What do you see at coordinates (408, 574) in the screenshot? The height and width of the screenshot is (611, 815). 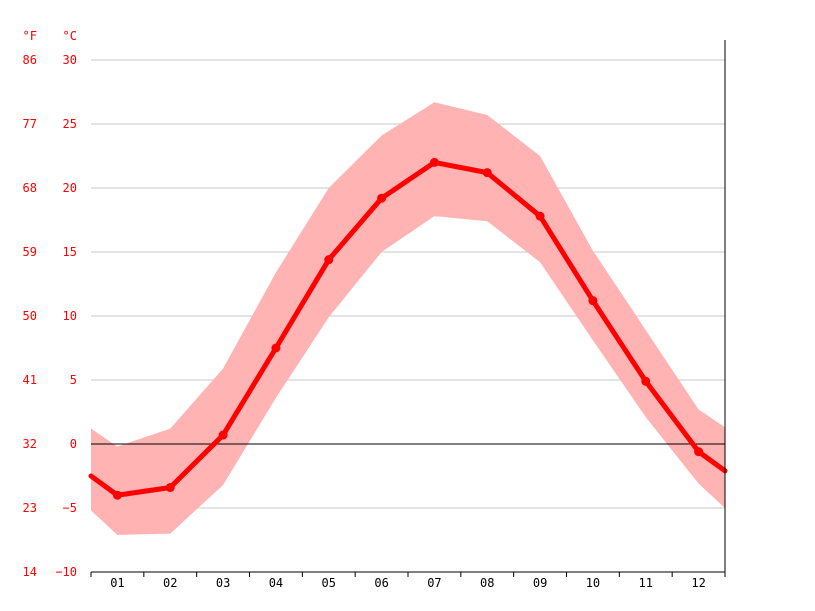 I see `x-axis-ticks` at bounding box center [408, 574].